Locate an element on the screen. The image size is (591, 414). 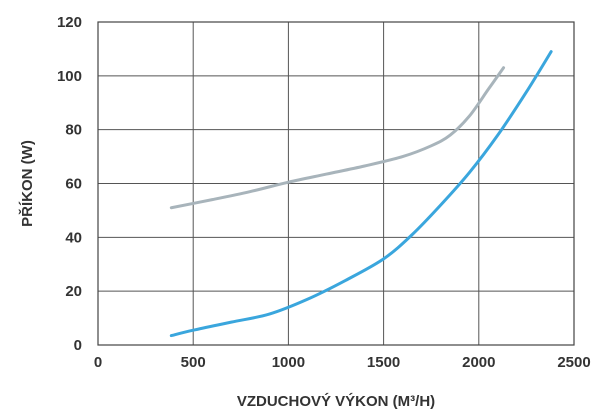
x-tick-label: 0 is located at coordinates (98, 362).